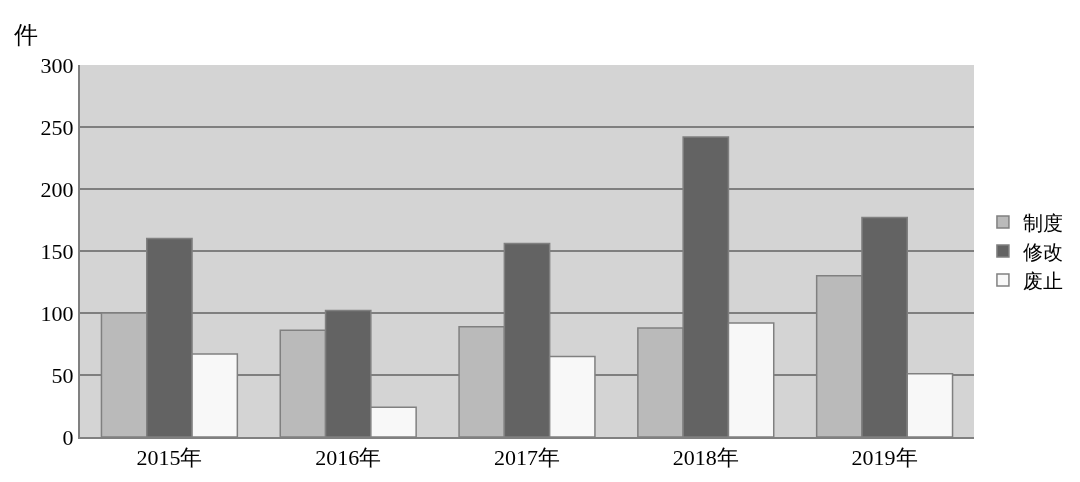  What do you see at coordinates (57, 127) in the screenshot?
I see `y-tick-label: 250` at bounding box center [57, 127].